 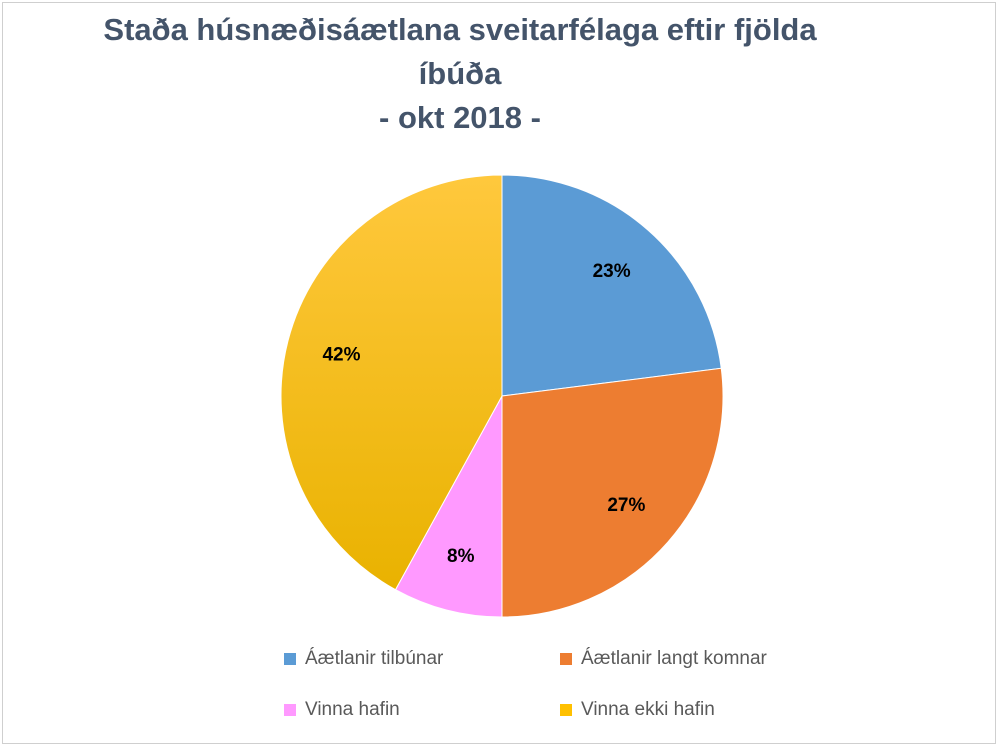 I want to click on pie-slice-vinna-hafin, so click(x=448, y=506).